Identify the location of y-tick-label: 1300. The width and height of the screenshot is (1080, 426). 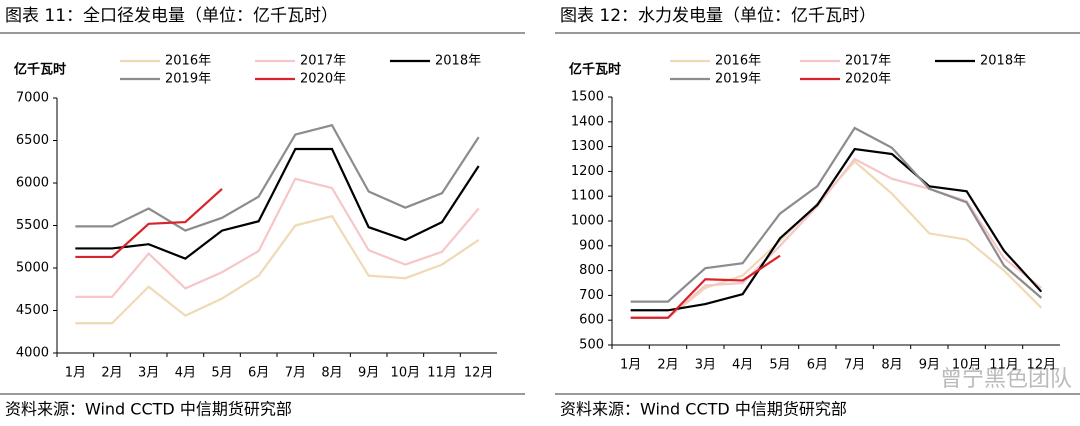
(587, 146).